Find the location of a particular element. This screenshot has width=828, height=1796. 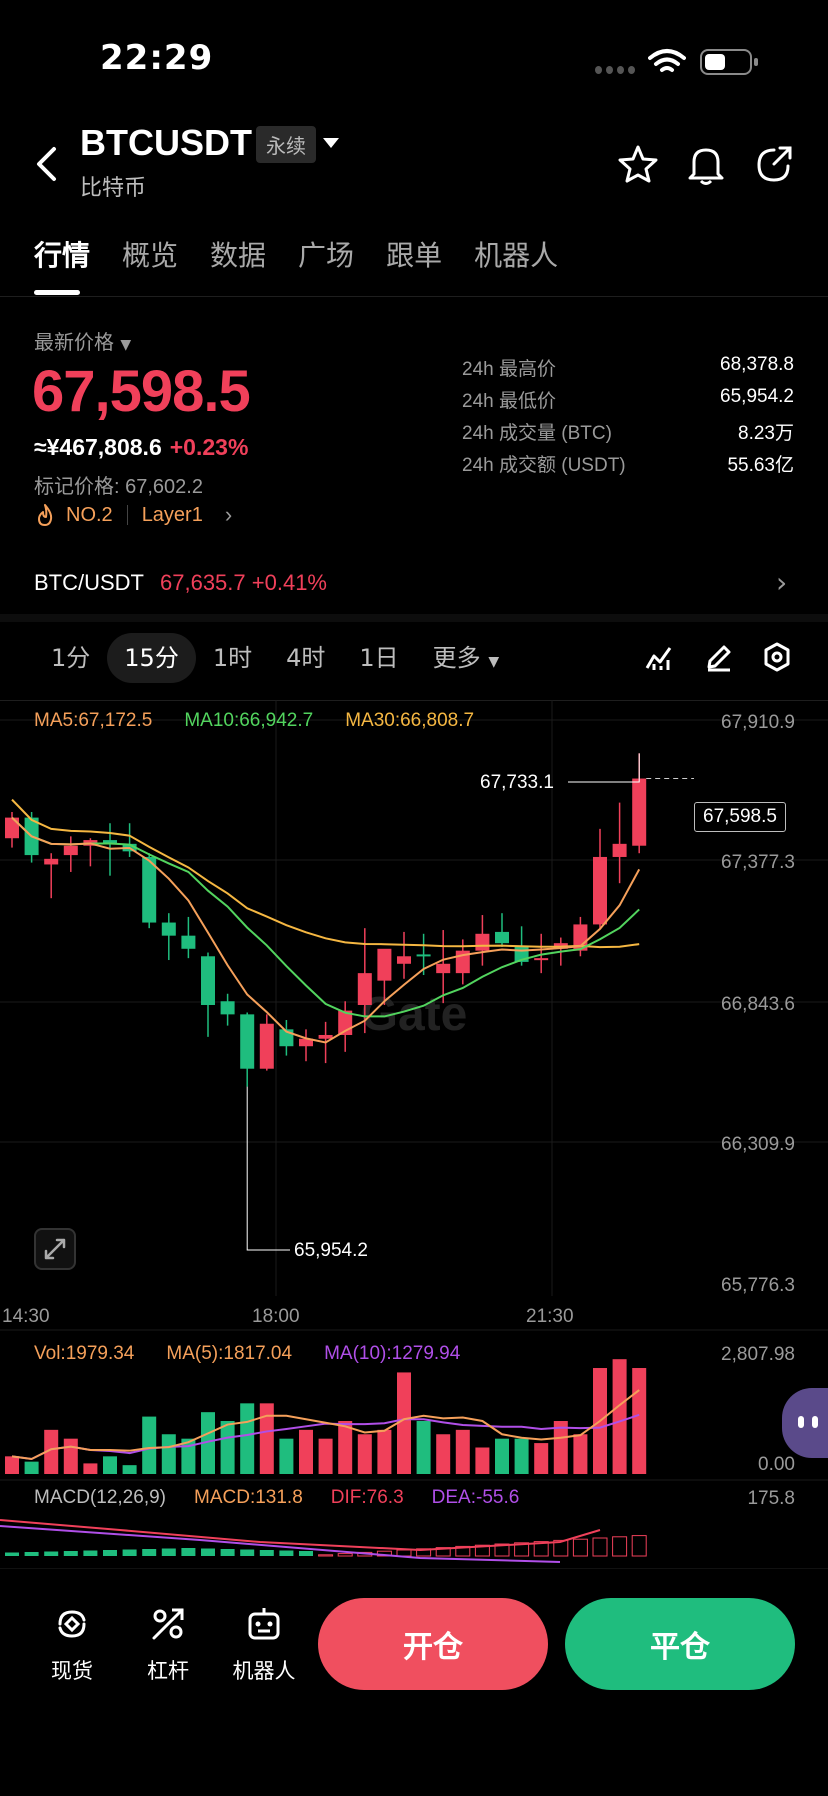

star-icon is located at coordinates (638, 164).